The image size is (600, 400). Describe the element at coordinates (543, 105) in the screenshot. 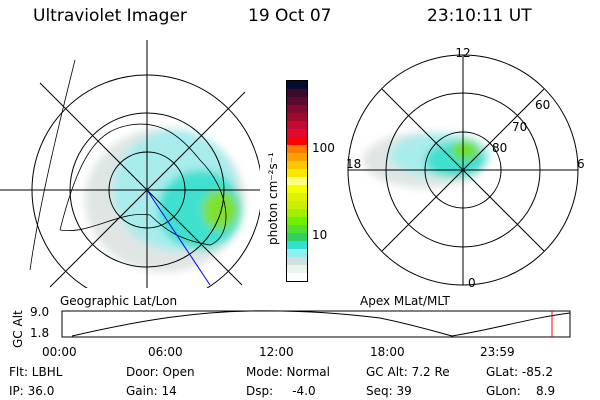

I see `mlat-label-60: 60` at that location.